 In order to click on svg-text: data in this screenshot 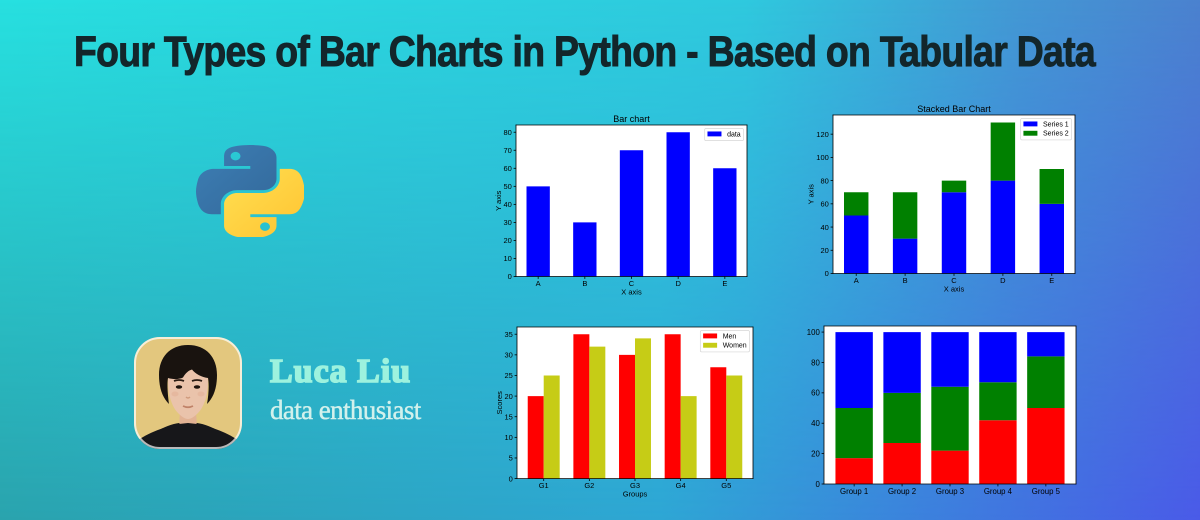, I will do `click(734, 134)`.